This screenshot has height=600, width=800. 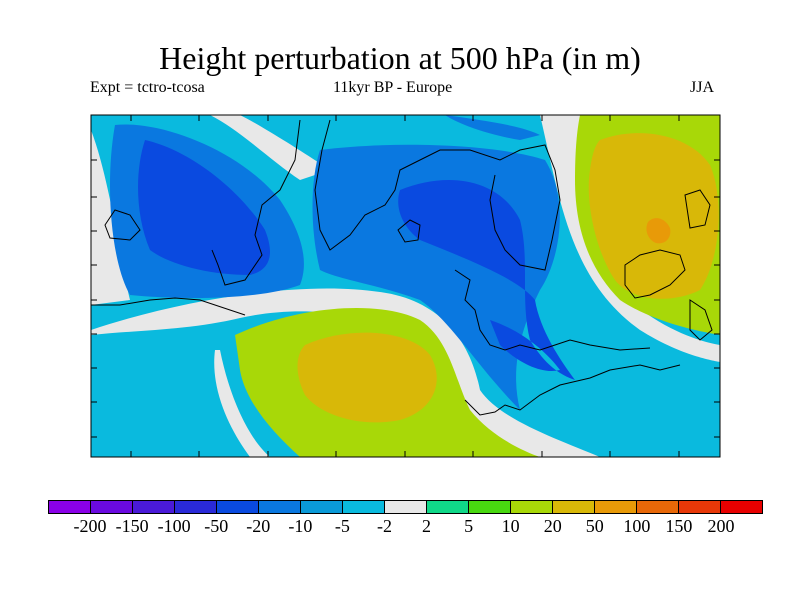 What do you see at coordinates (594, 526) in the screenshot?
I see `colorbar-label: 50` at bounding box center [594, 526].